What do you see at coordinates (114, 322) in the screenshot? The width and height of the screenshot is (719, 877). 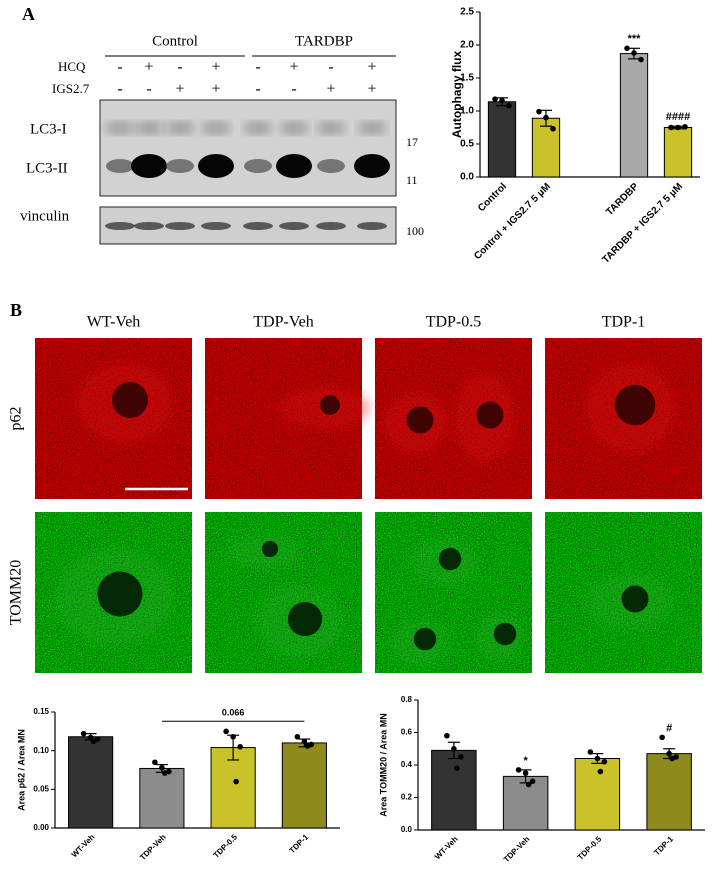 I see `column-label: WT-Veh` at bounding box center [114, 322].